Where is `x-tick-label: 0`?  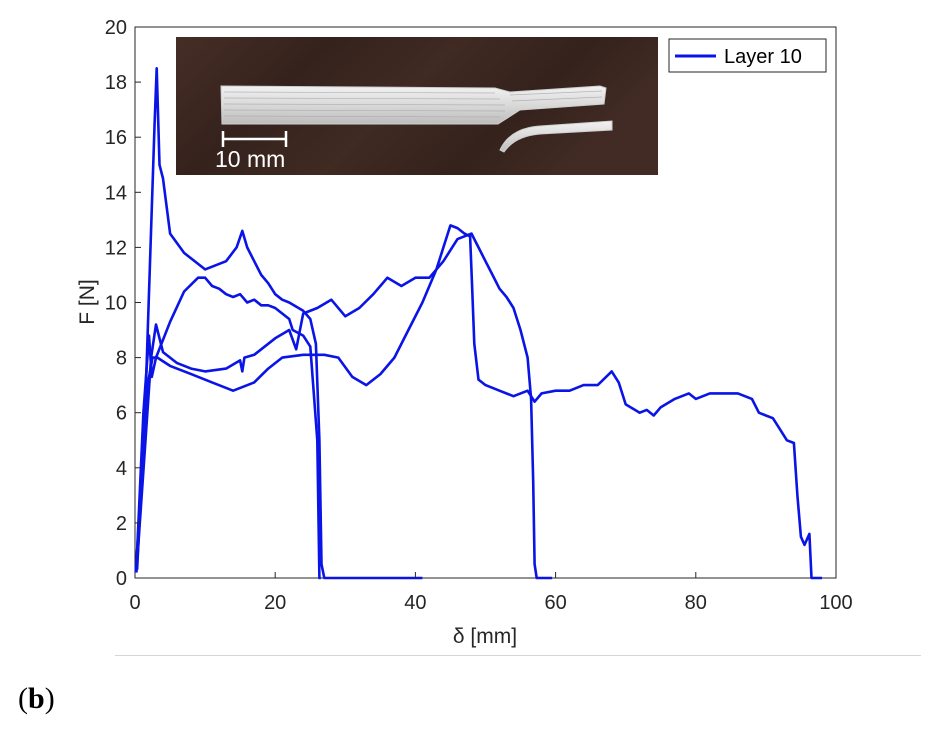
x-tick-label: 0 is located at coordinates (134, 603).